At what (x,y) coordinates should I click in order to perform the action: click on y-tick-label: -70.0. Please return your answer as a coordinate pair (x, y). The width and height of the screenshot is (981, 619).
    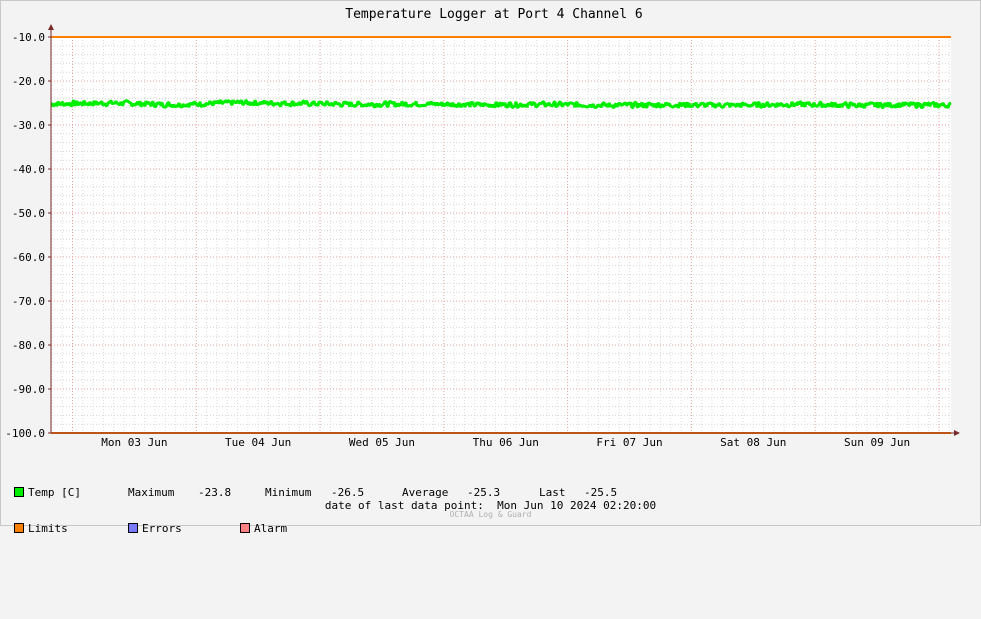
    Looking at the image, I should click on (28, 301).